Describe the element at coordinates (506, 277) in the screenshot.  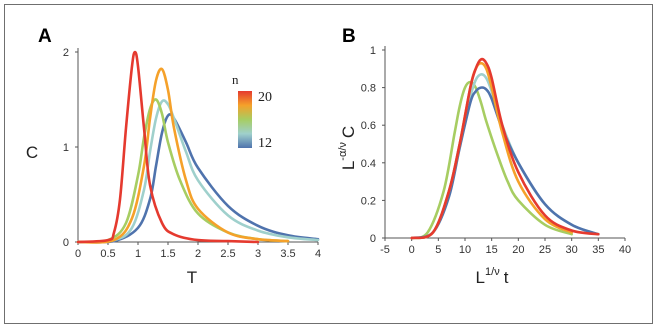
I see `panel-b-x-axis-tail: t` at that location.